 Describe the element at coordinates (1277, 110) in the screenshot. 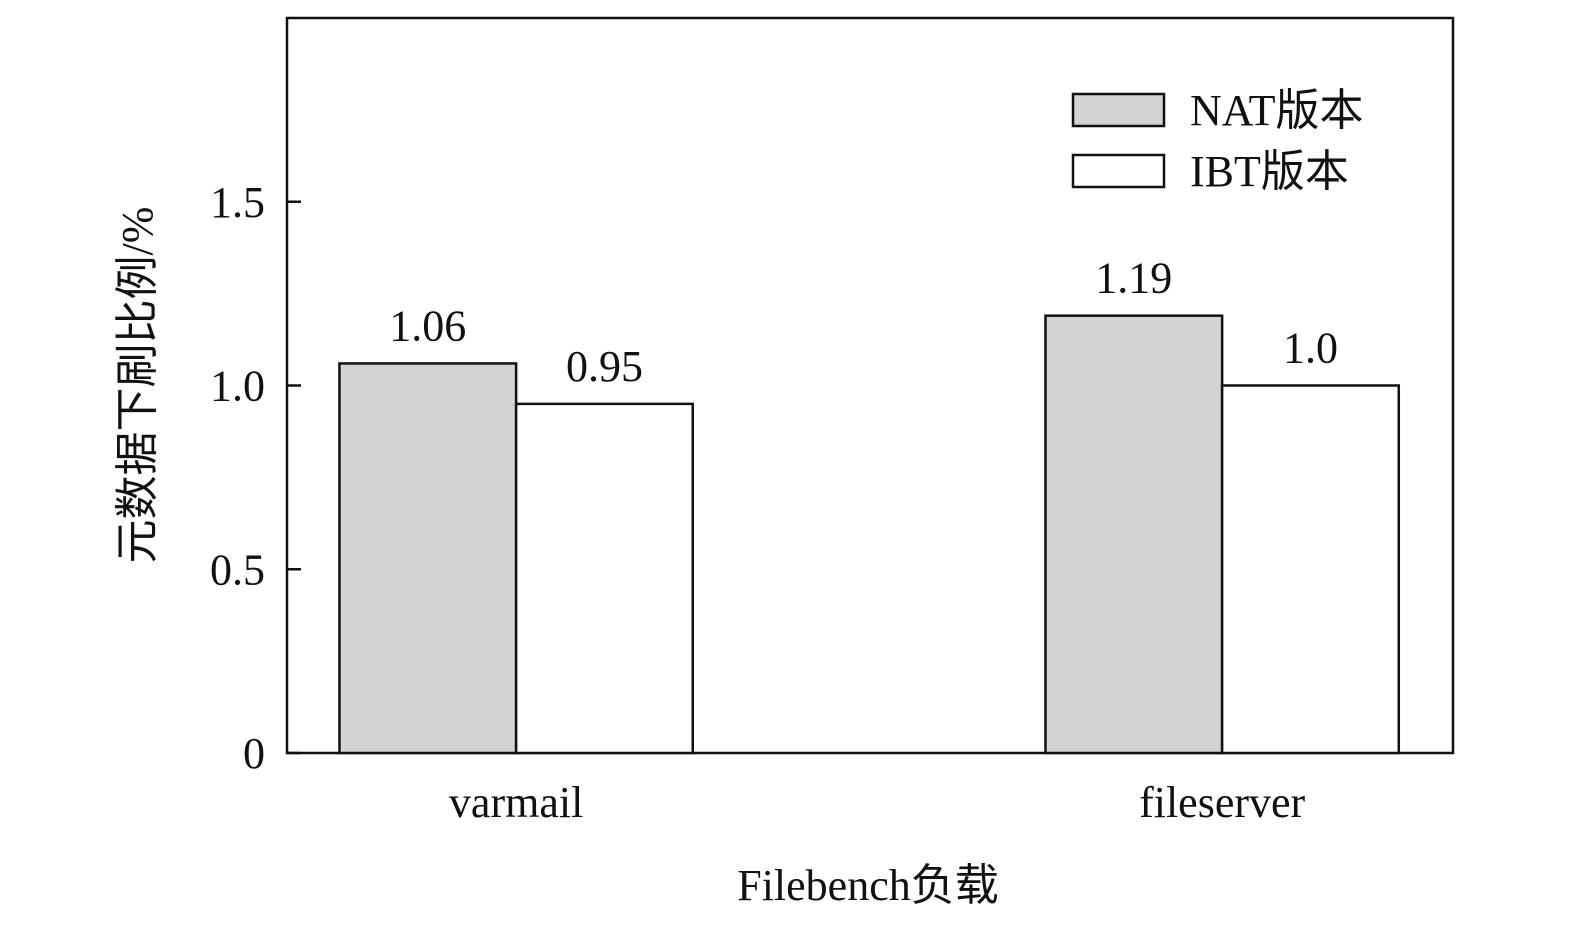

I see `legend-entry-label: NAT版本` at that location.